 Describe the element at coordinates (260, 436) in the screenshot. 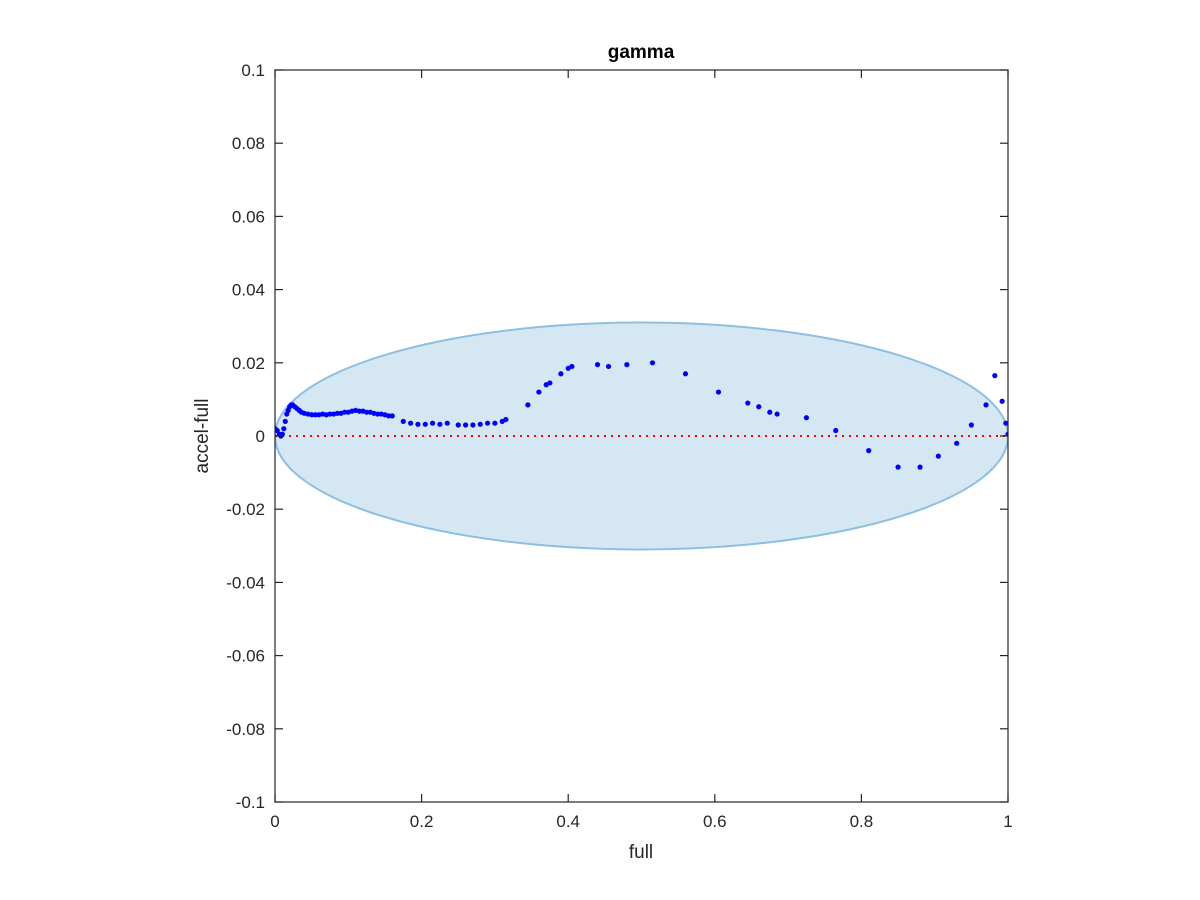

I see `y-tick-label: 0` at that location.